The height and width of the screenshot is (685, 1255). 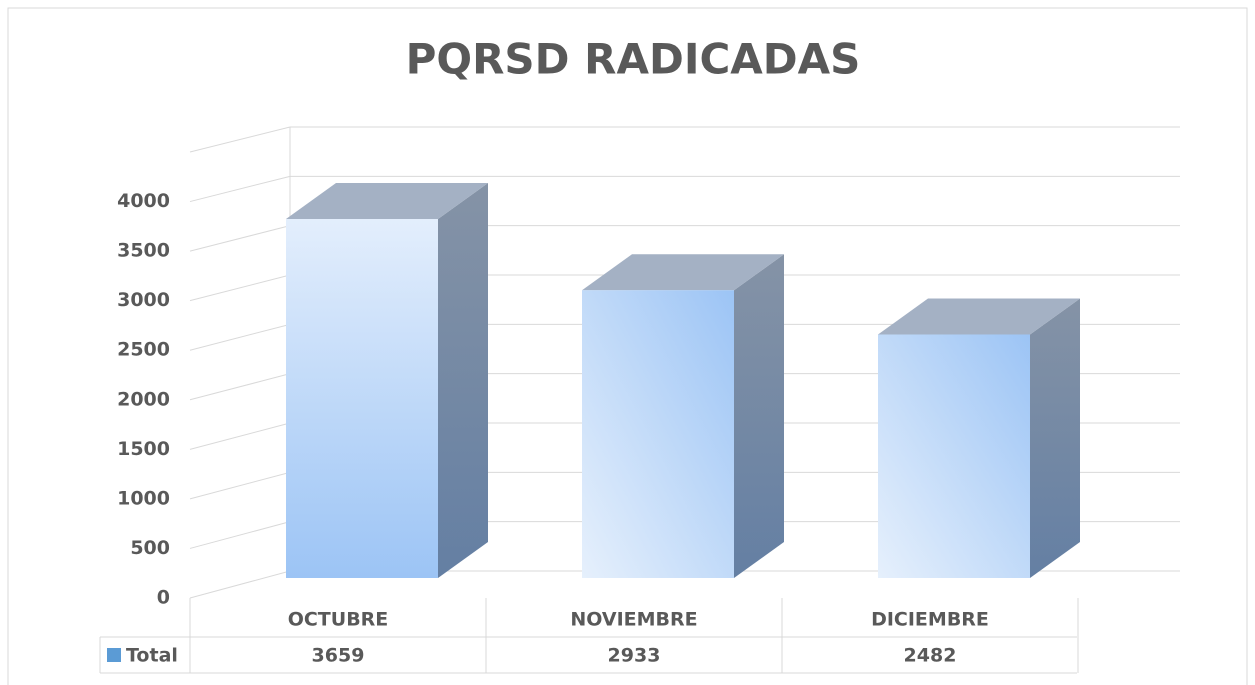 What do you see at coordinates (152, 656) in the screenshot?
I see `legend-label: Total` at bounding box center [152, 656].